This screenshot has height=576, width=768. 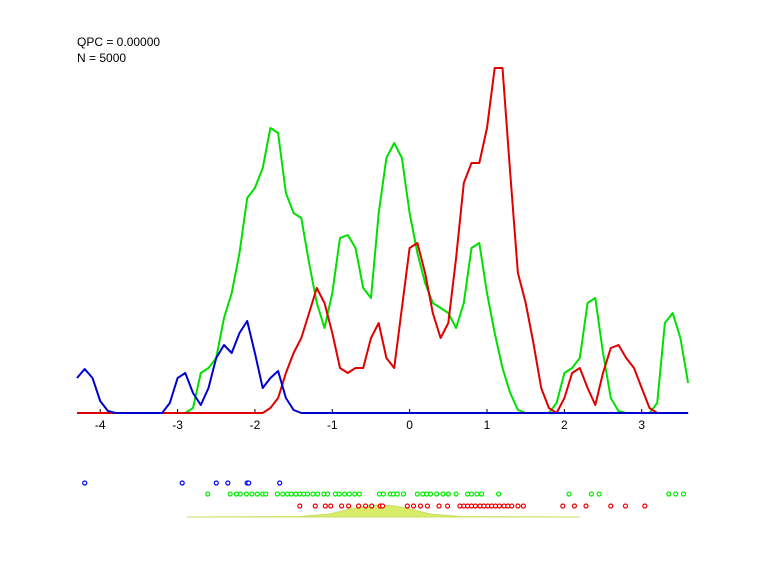 What do you see at coordinates (101, 58) in the screenshot?
I see `annotation: N = 5000` at bounding box center [101, 58].